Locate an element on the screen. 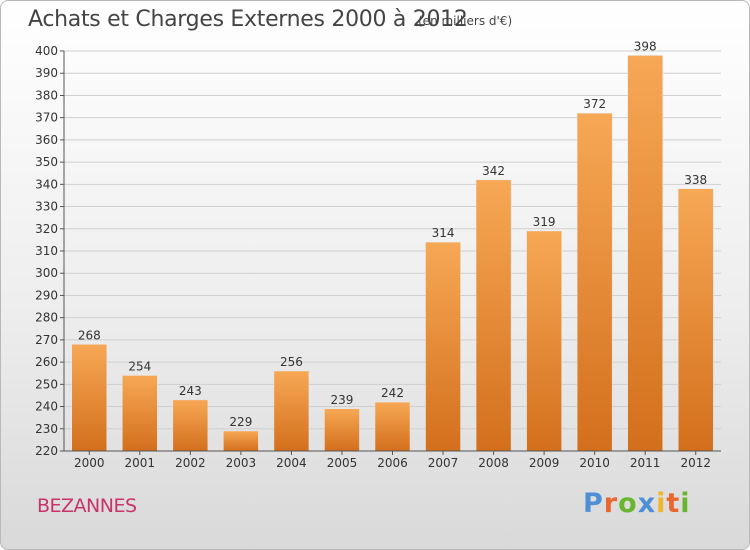 The width and height of the screenshot is (750, 550). x-tick-label: 2000 is located at coordinates (89, 463).